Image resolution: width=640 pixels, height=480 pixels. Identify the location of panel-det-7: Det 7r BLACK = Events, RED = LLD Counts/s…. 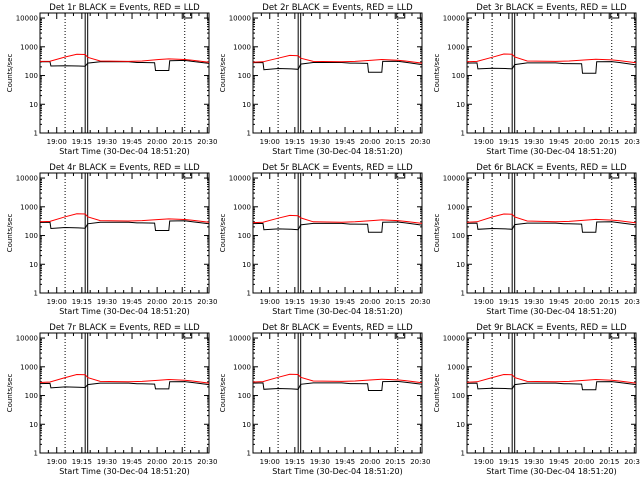
(111, 399).